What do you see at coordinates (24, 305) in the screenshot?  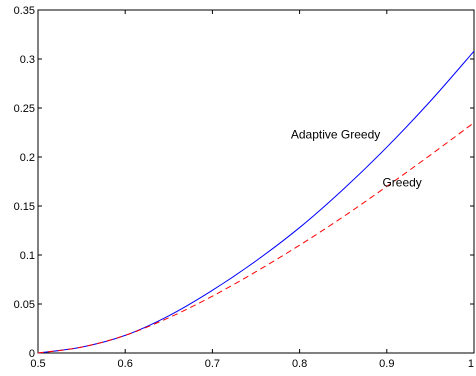 I see `y-tick-label: 0.05` at bounding box center [24, 305].